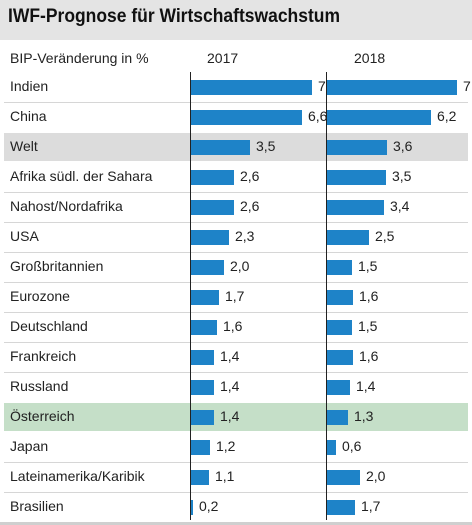  Describe the element at coordinates (318, 116) in the screenshot. I see `value-label-2017-2: 6,6` at that location.